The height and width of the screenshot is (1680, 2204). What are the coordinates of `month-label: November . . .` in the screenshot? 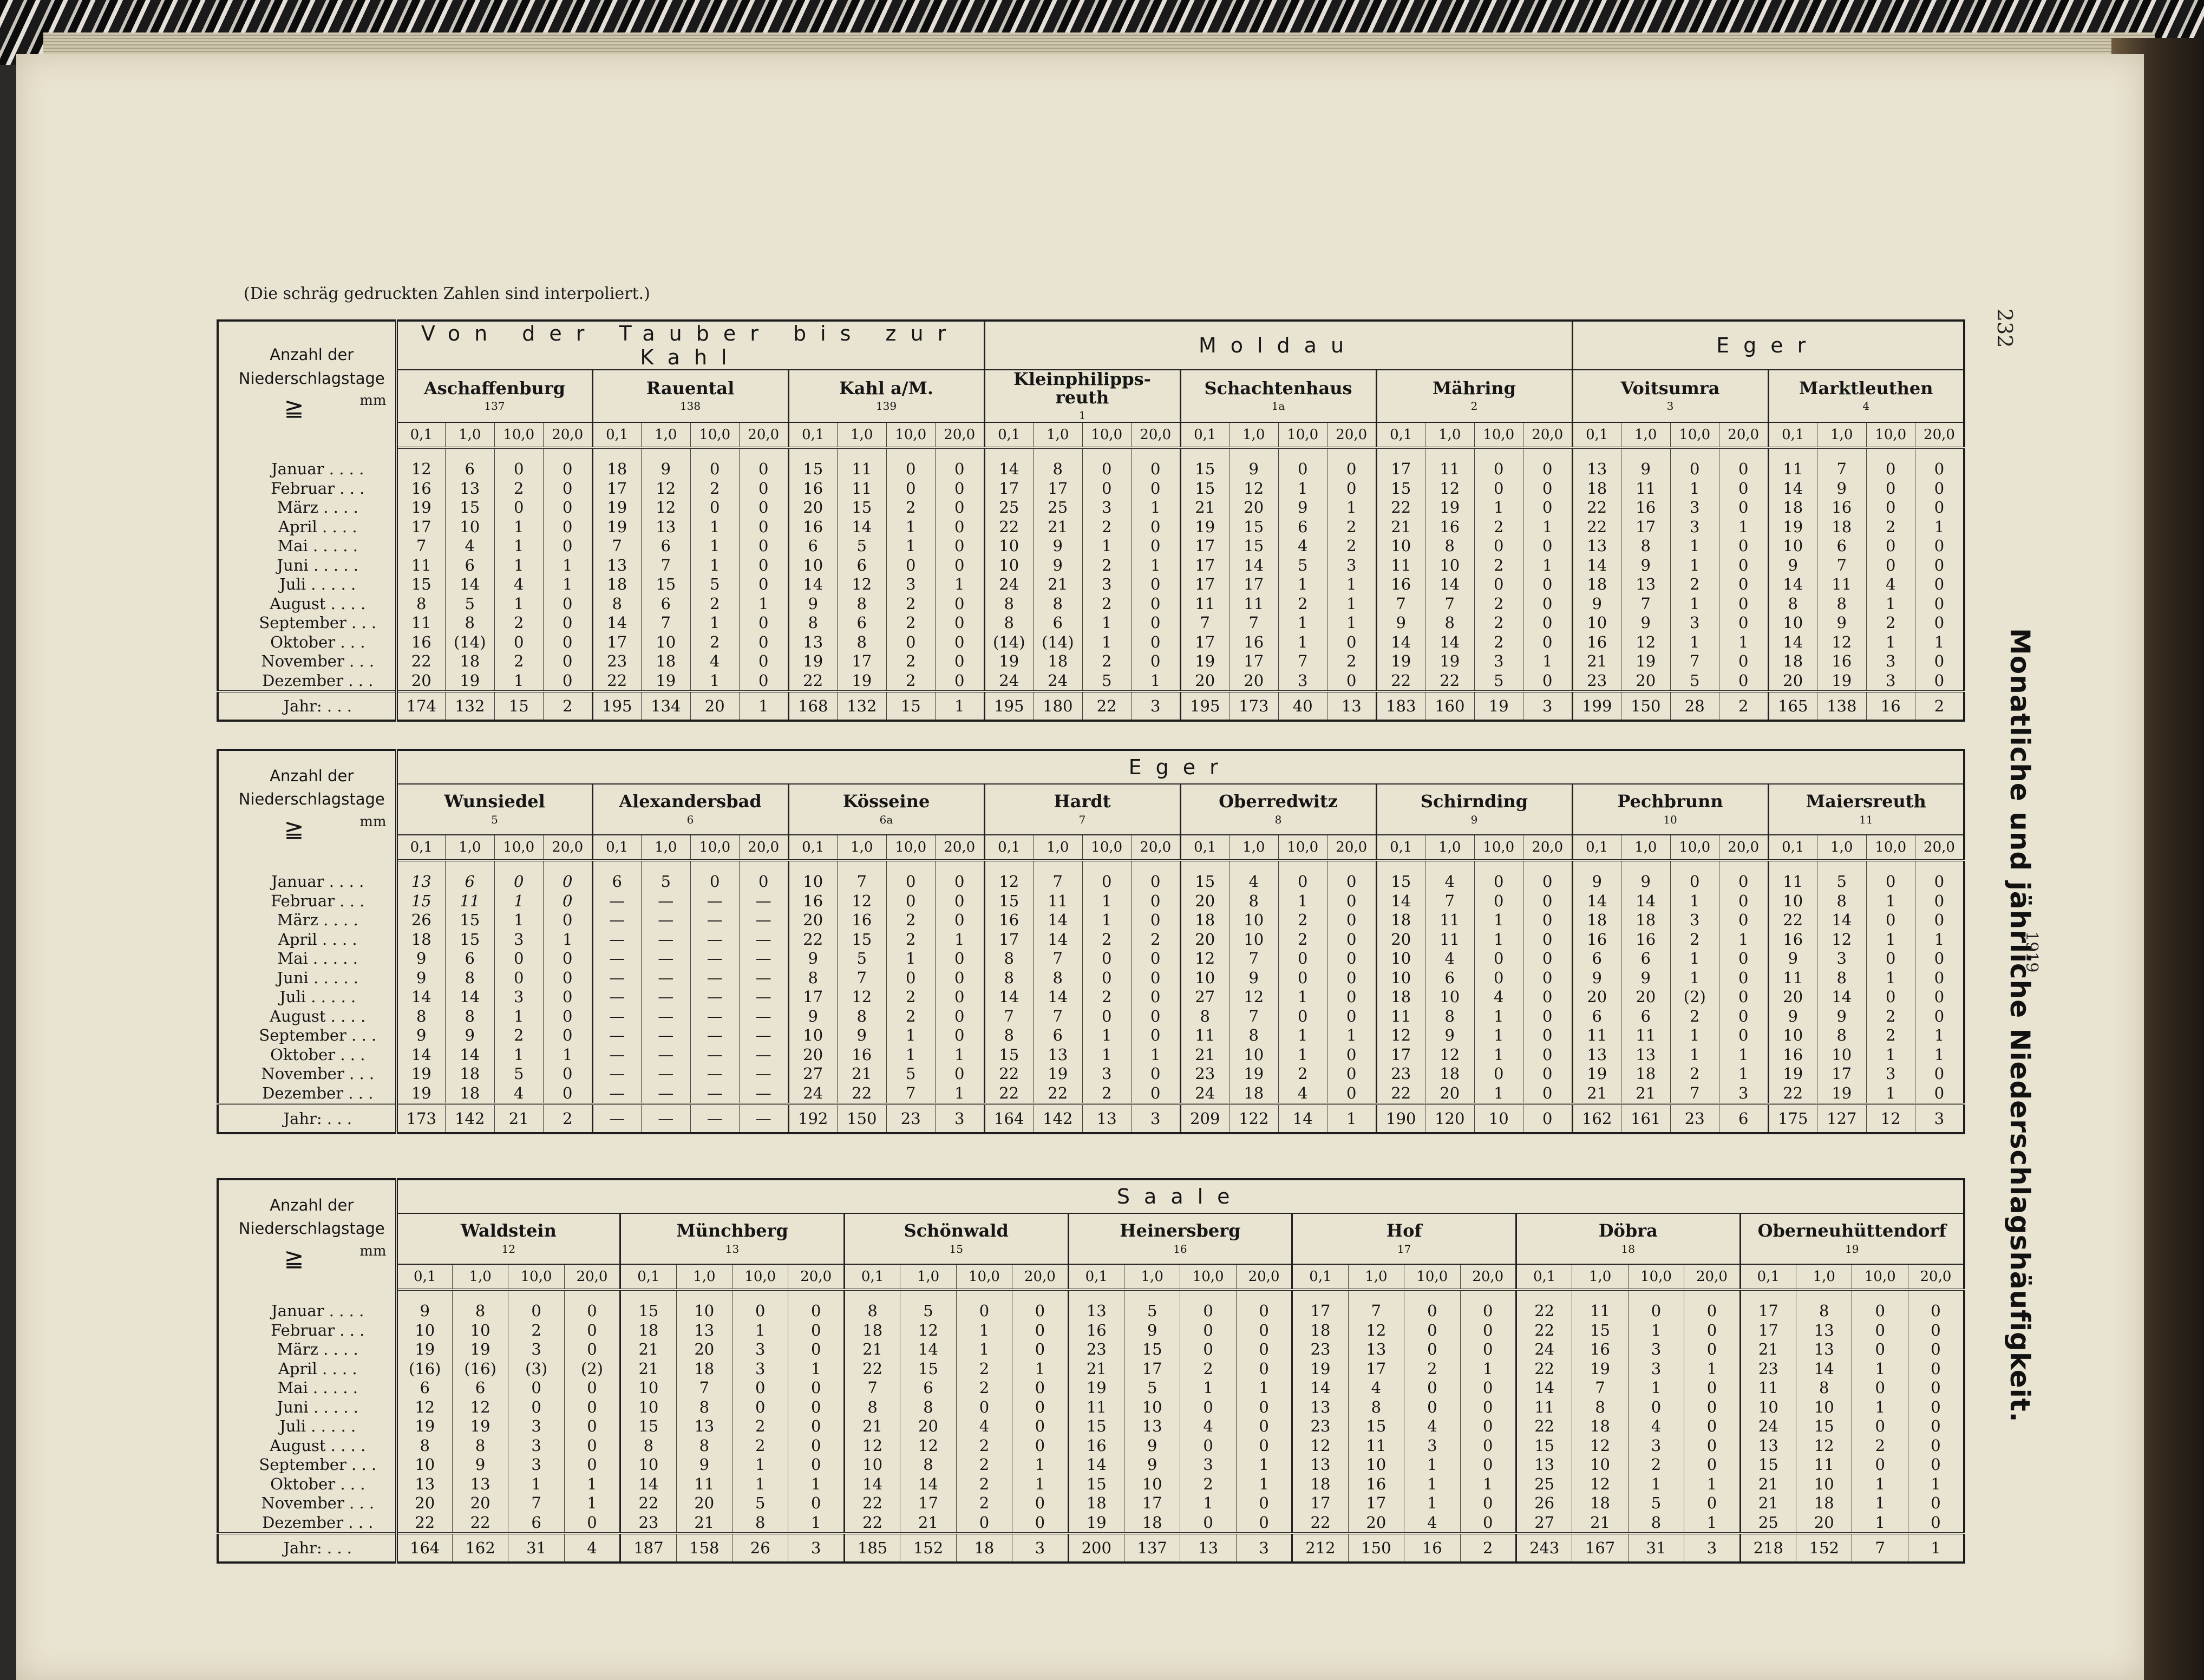 It's located at (308, 1503).